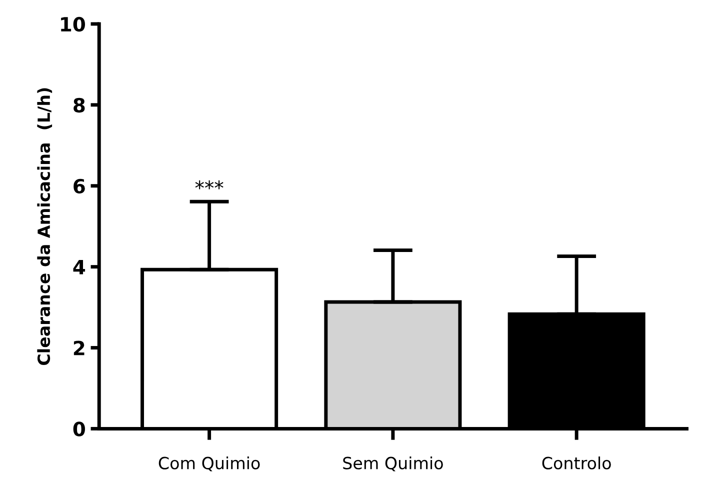 The image size is (708, 479). What do you see at coordinates (79, 267) in the screenshot?
I see `y-tick-label: 4` at bounding box center [79, 267].